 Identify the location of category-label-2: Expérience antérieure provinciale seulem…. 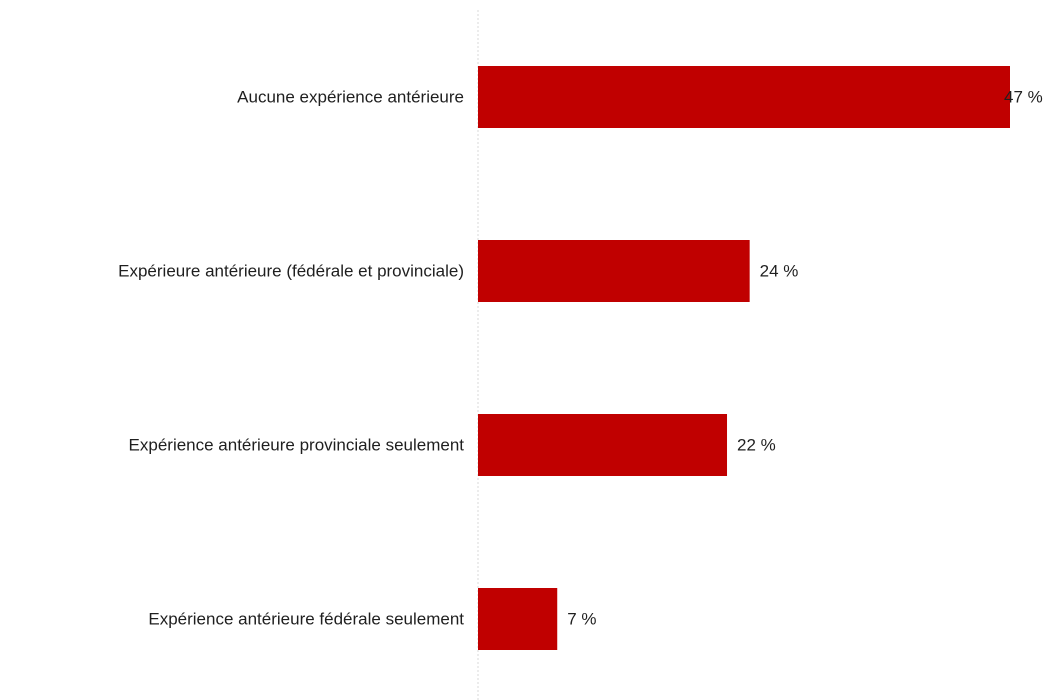
(297, 445).